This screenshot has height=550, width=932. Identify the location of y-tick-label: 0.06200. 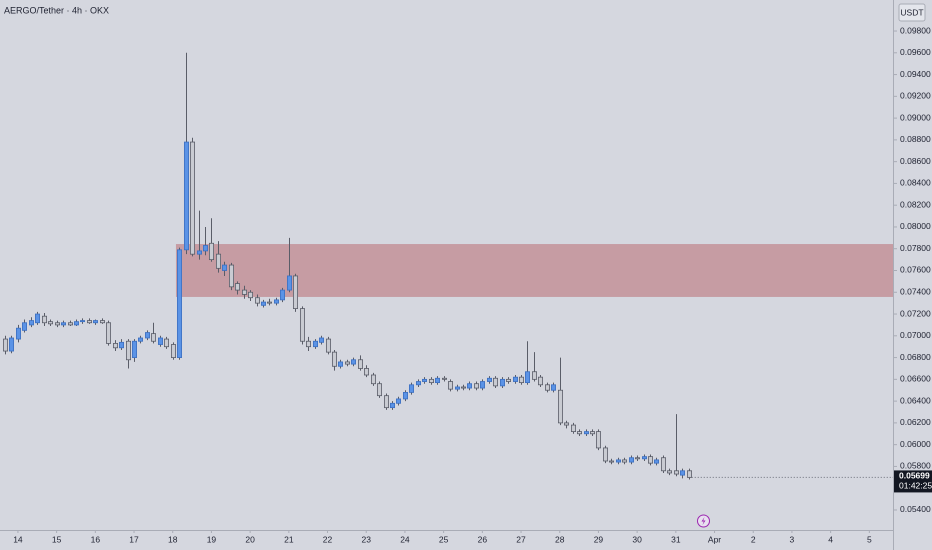
(915, 422).